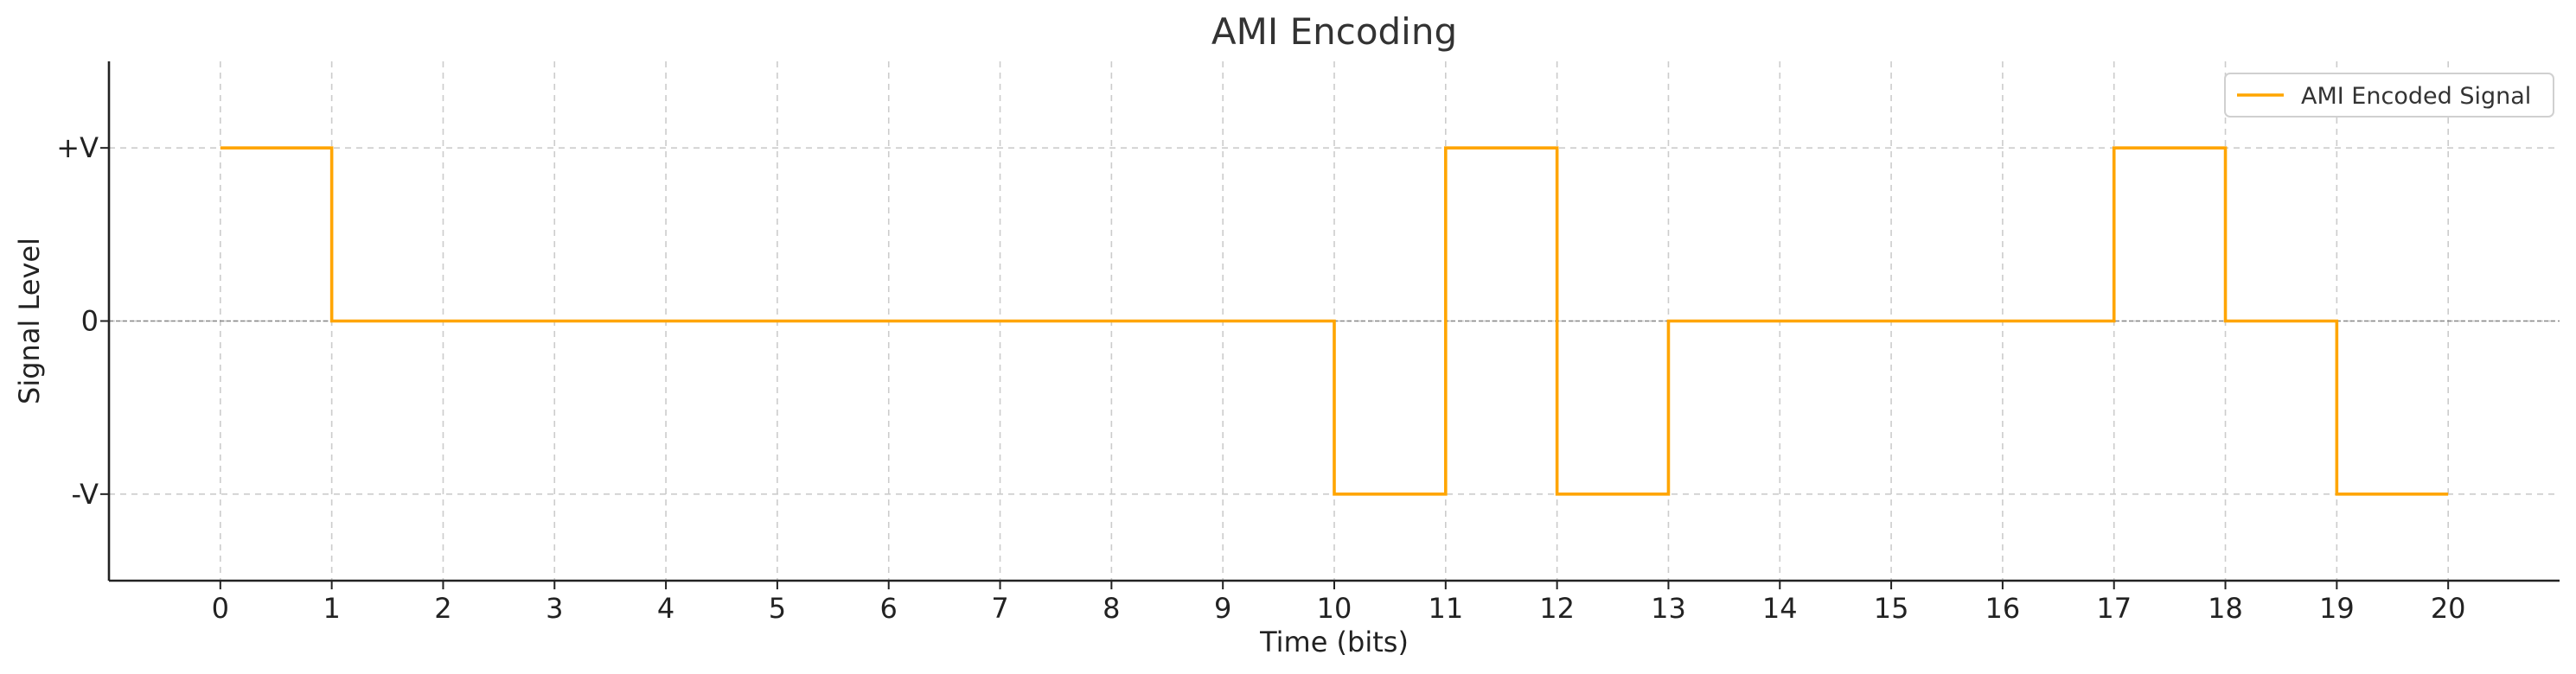 The width and height of the screenshot is (2576, 674). Describe the element at coordinates (1557, 608) in the screenshot. I see `x-tick-label: 12` at that location.